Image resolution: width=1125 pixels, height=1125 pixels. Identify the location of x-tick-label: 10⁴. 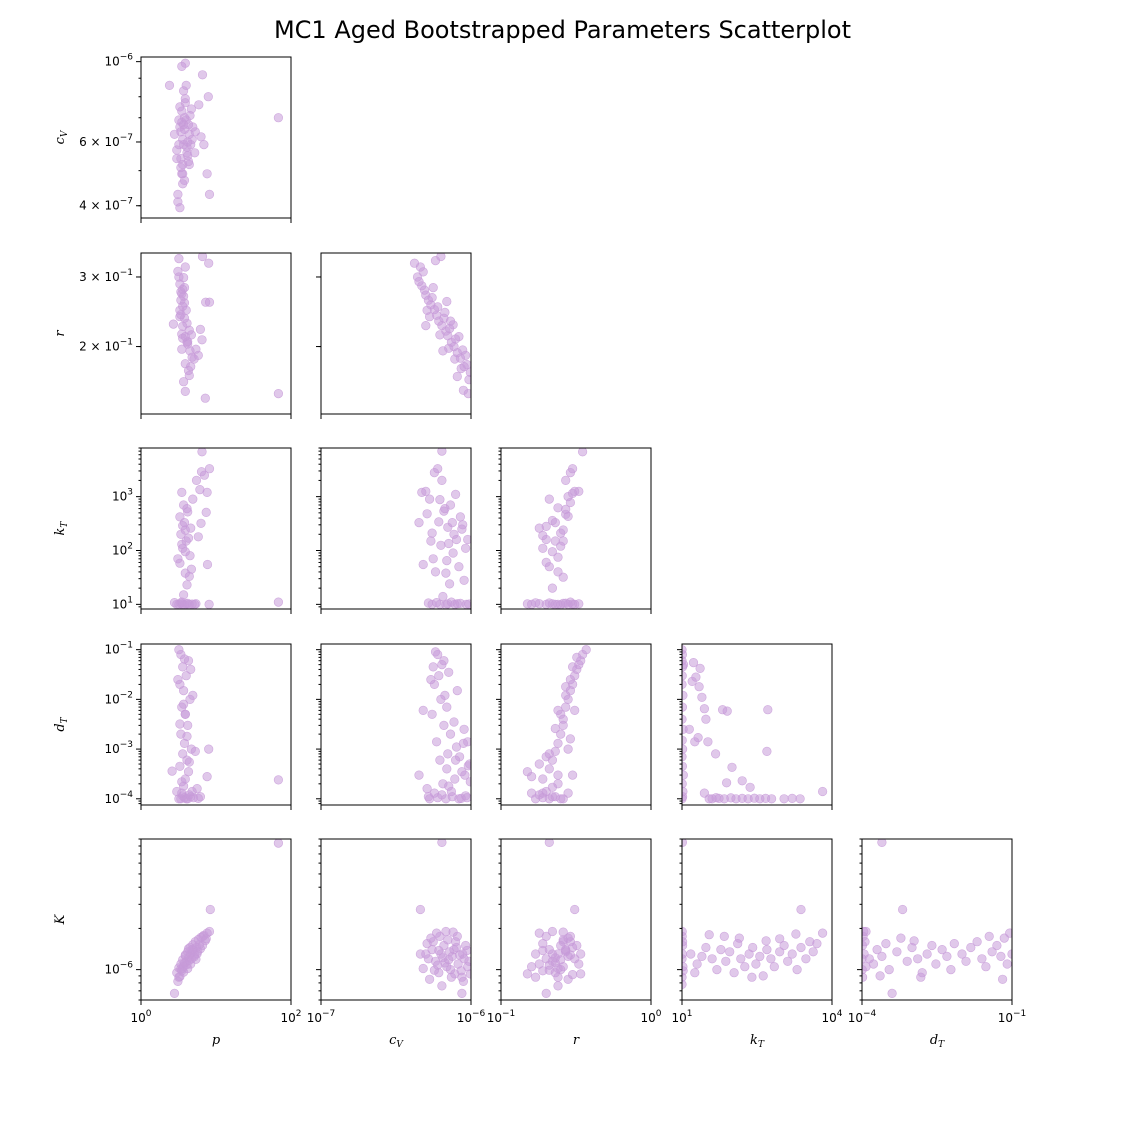
(831, 1017).